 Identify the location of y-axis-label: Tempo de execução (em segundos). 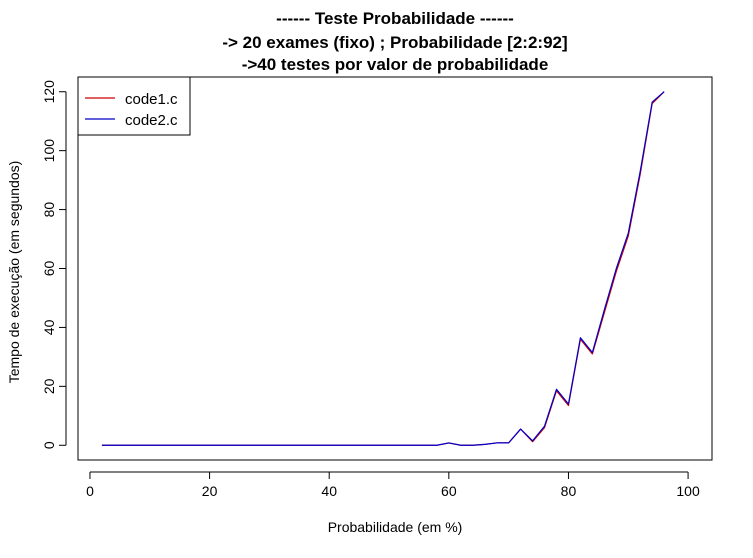
(14, 272).